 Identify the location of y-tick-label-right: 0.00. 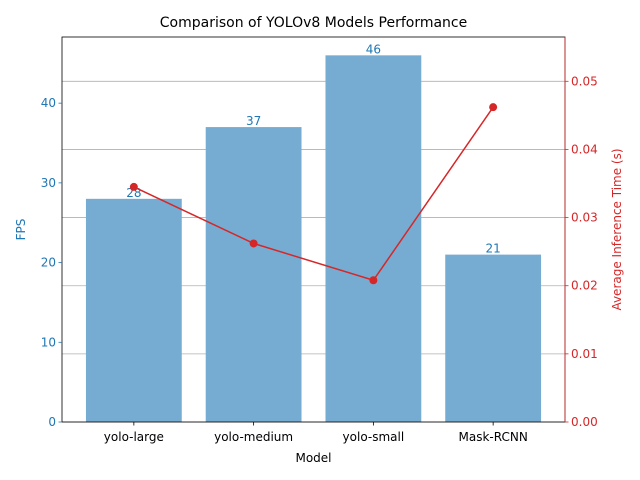
(584, 422).